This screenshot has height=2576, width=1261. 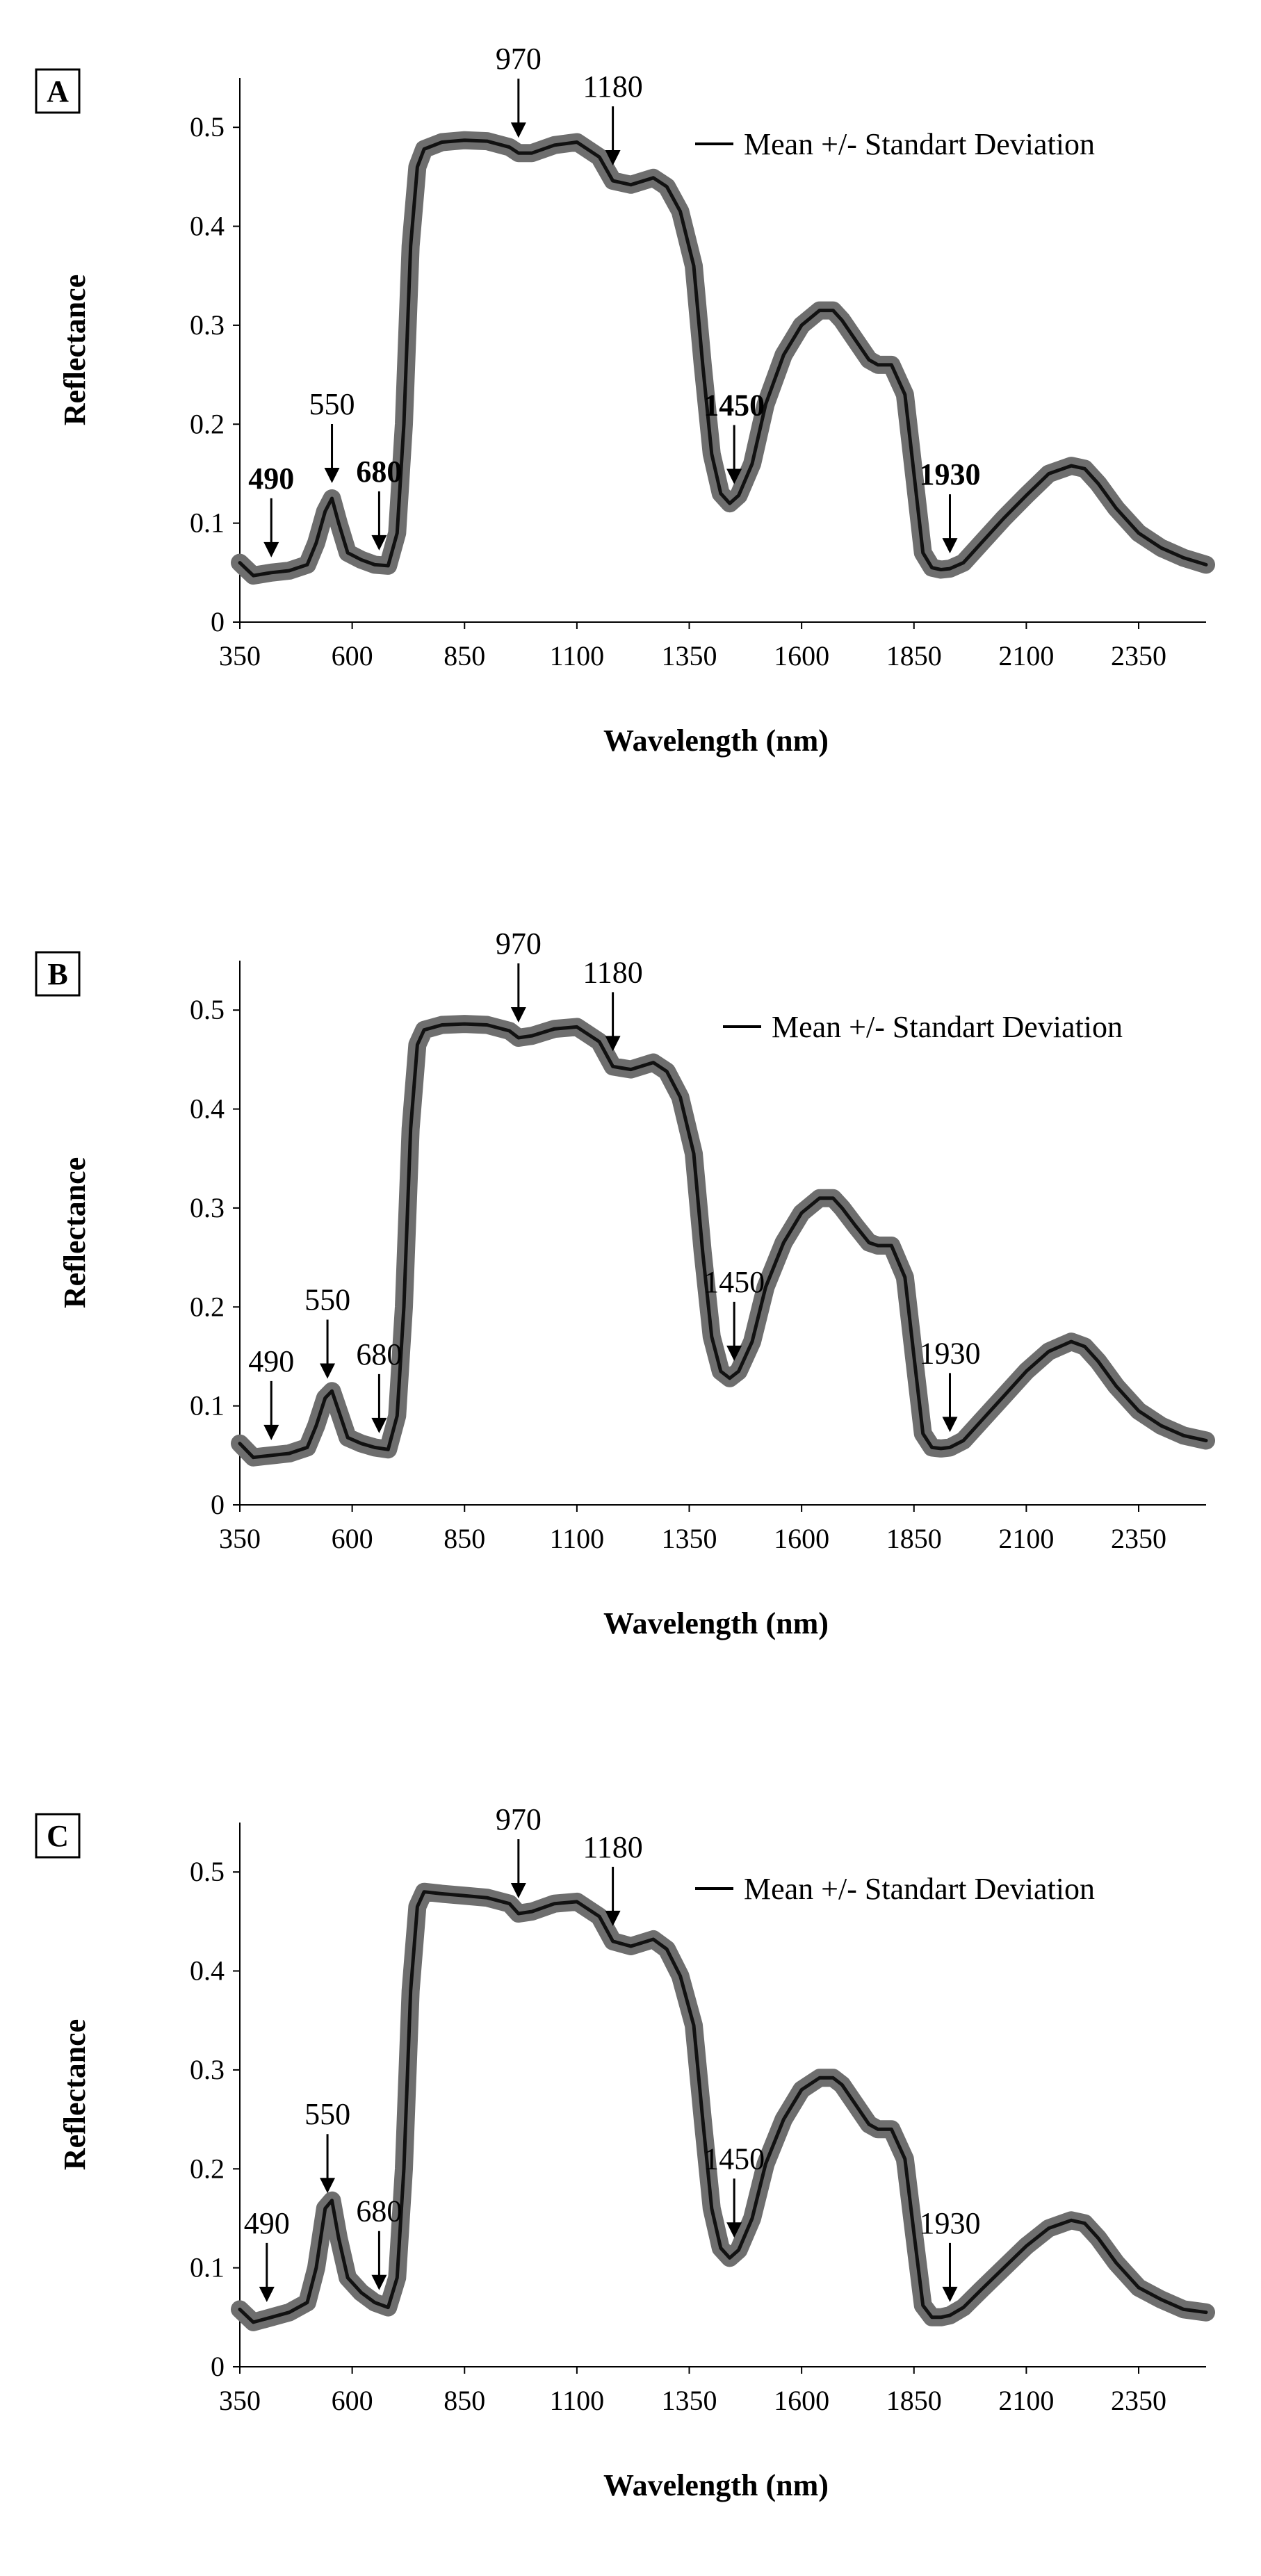 I want to click on panel-label: B, so click(x=57, y=974).